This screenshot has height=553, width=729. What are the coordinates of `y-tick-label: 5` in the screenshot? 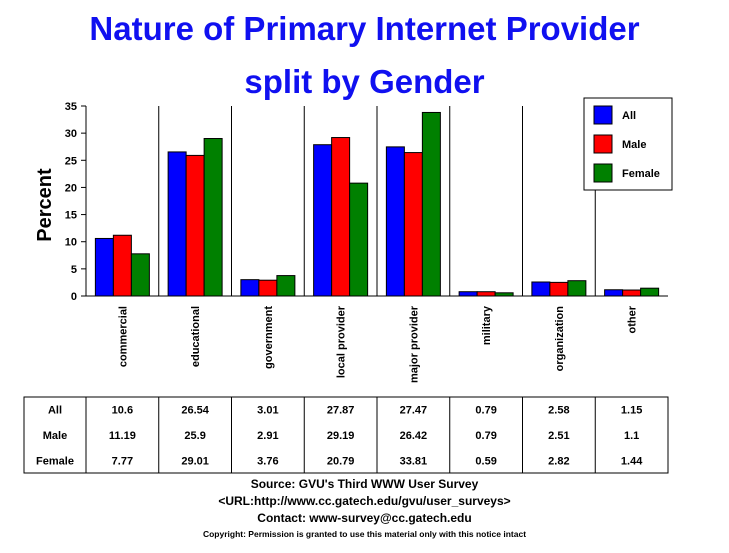 It's located at (74, 270).